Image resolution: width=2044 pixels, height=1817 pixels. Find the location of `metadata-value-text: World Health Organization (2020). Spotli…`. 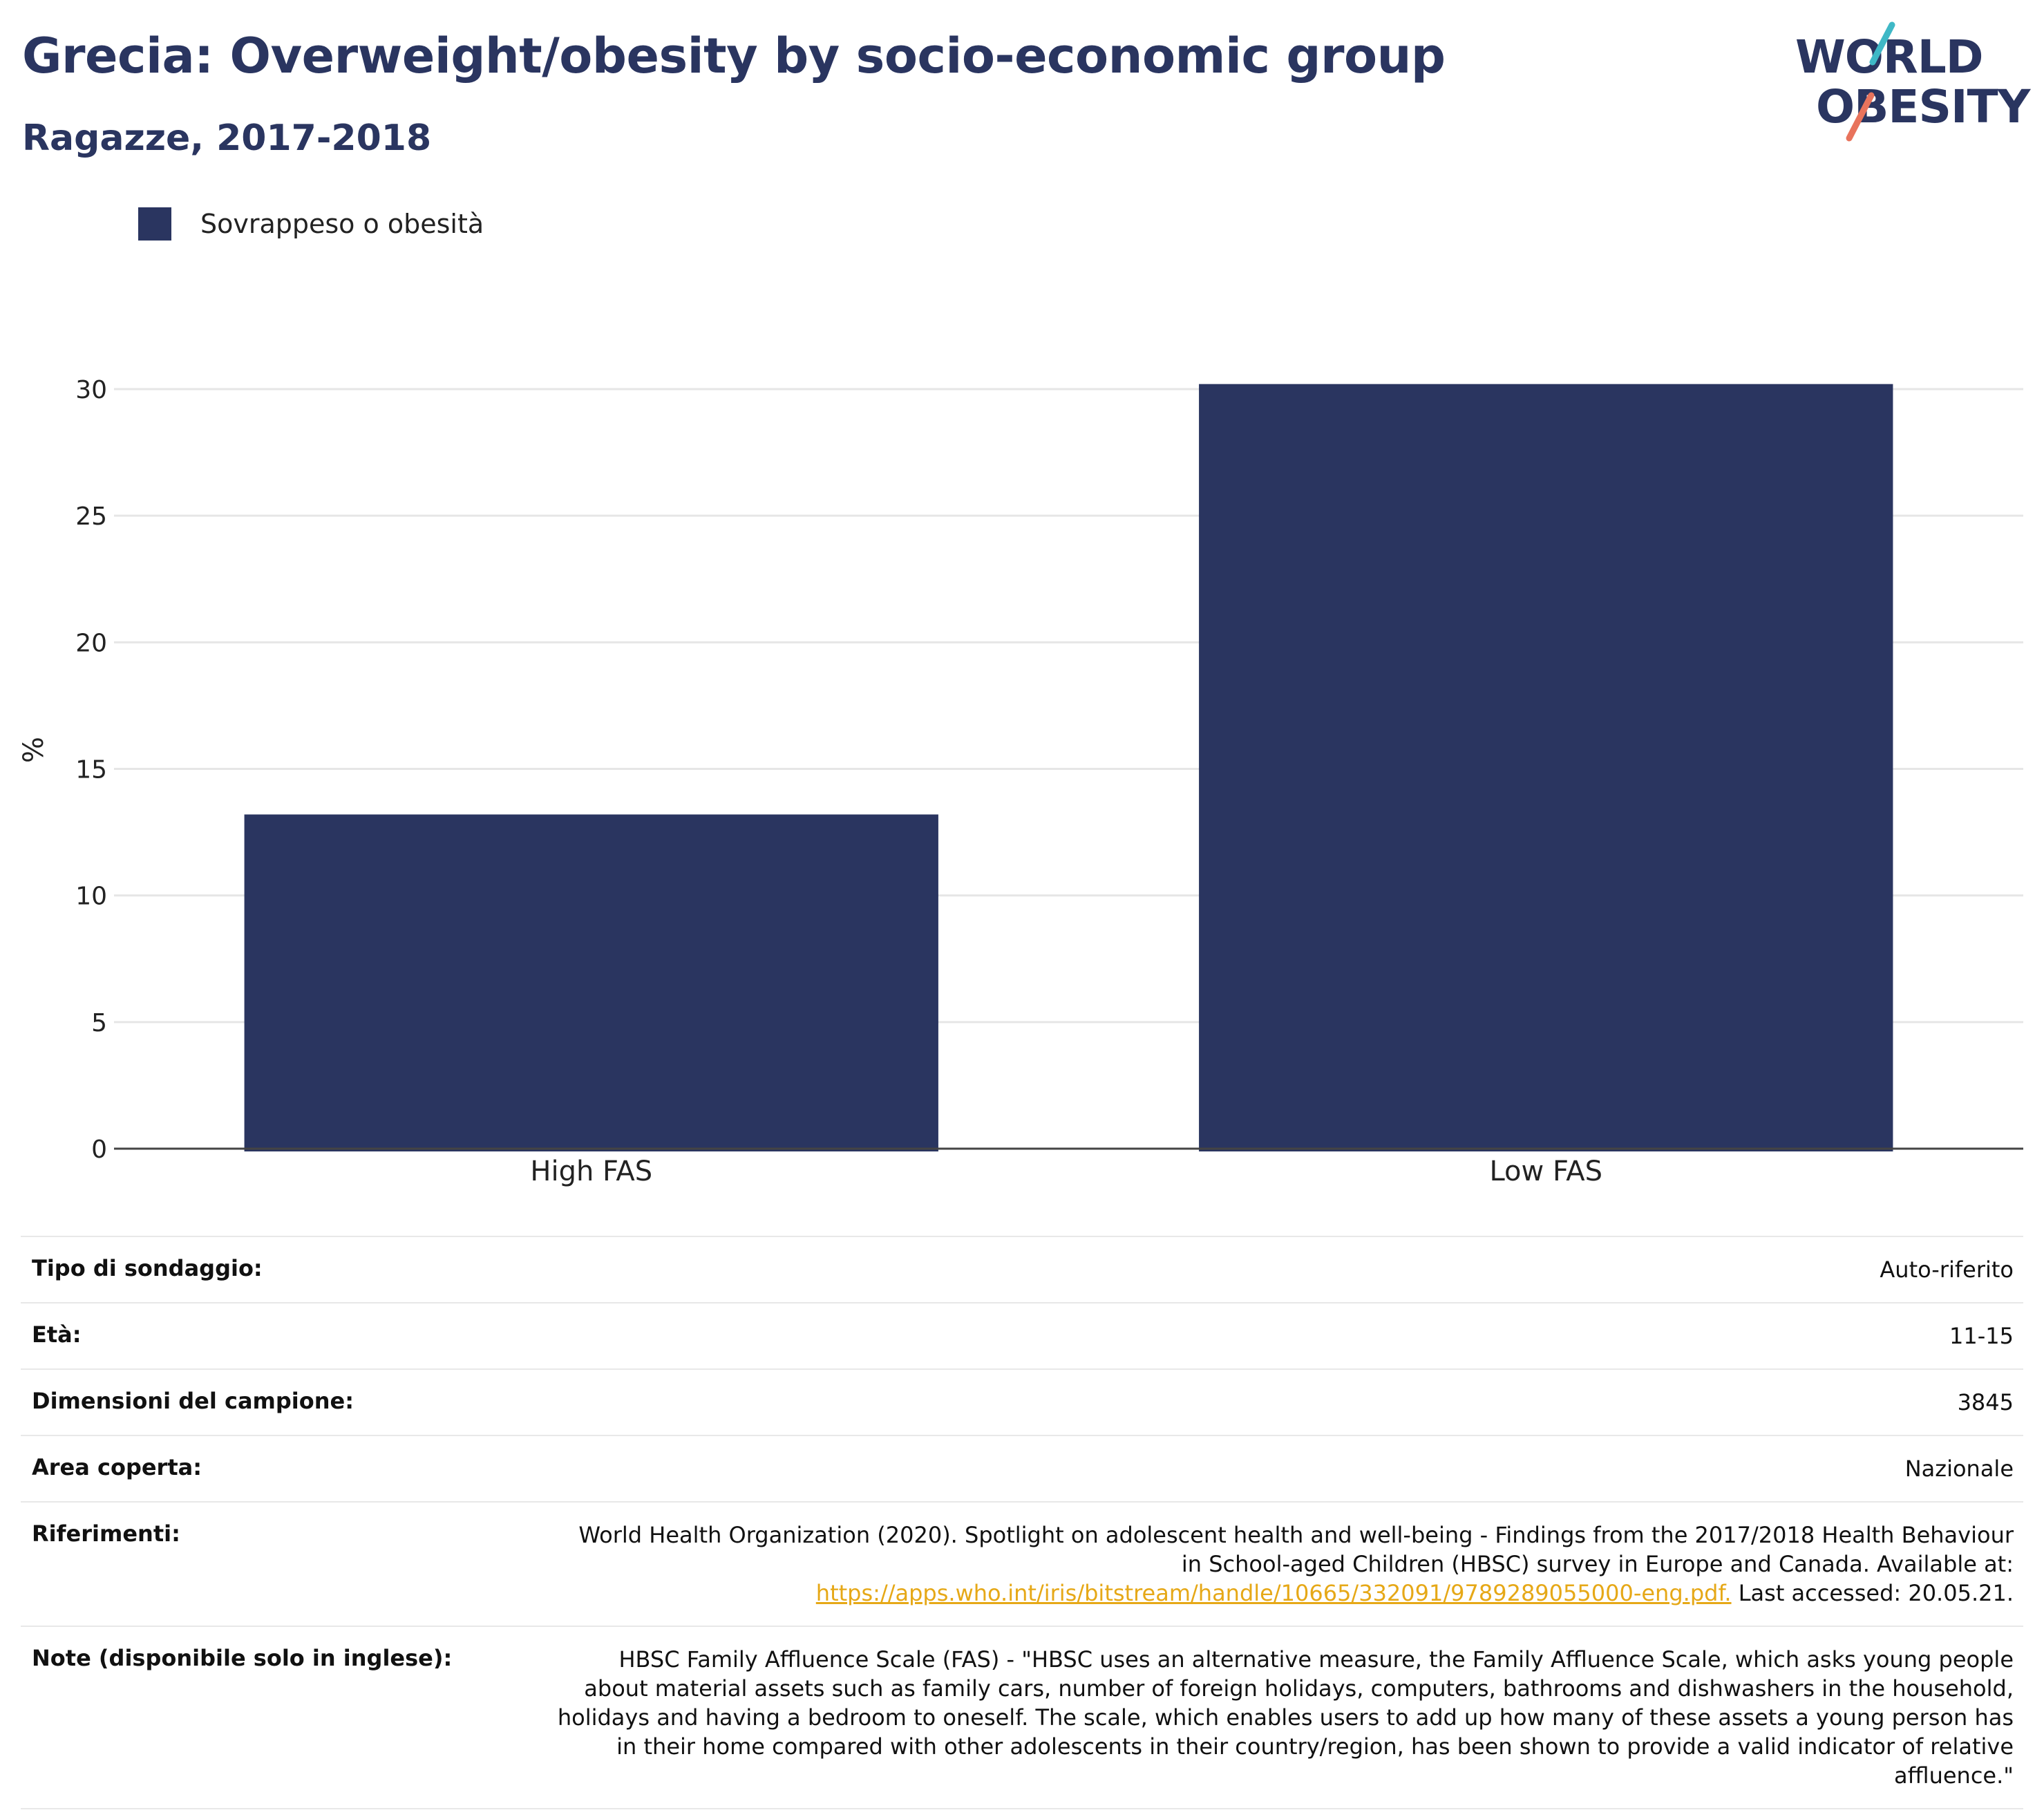

metadata-value-text: World Health Organization (2020). Spotli… is located at coordinates (1296, 1549).